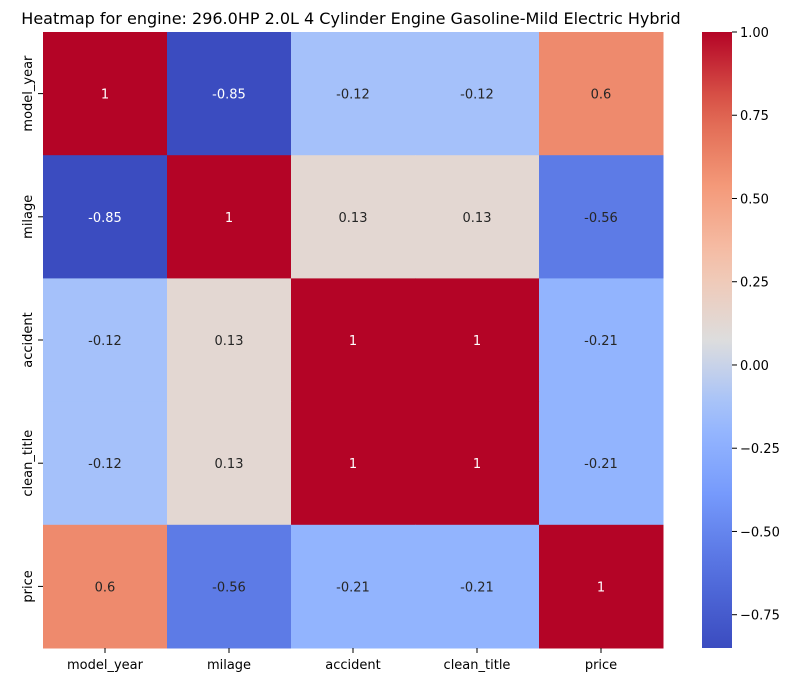  What do you see at coordinates (717, 340) in the screenshot?
I see `colorbar-gradient` at bounding box center [717, 340].